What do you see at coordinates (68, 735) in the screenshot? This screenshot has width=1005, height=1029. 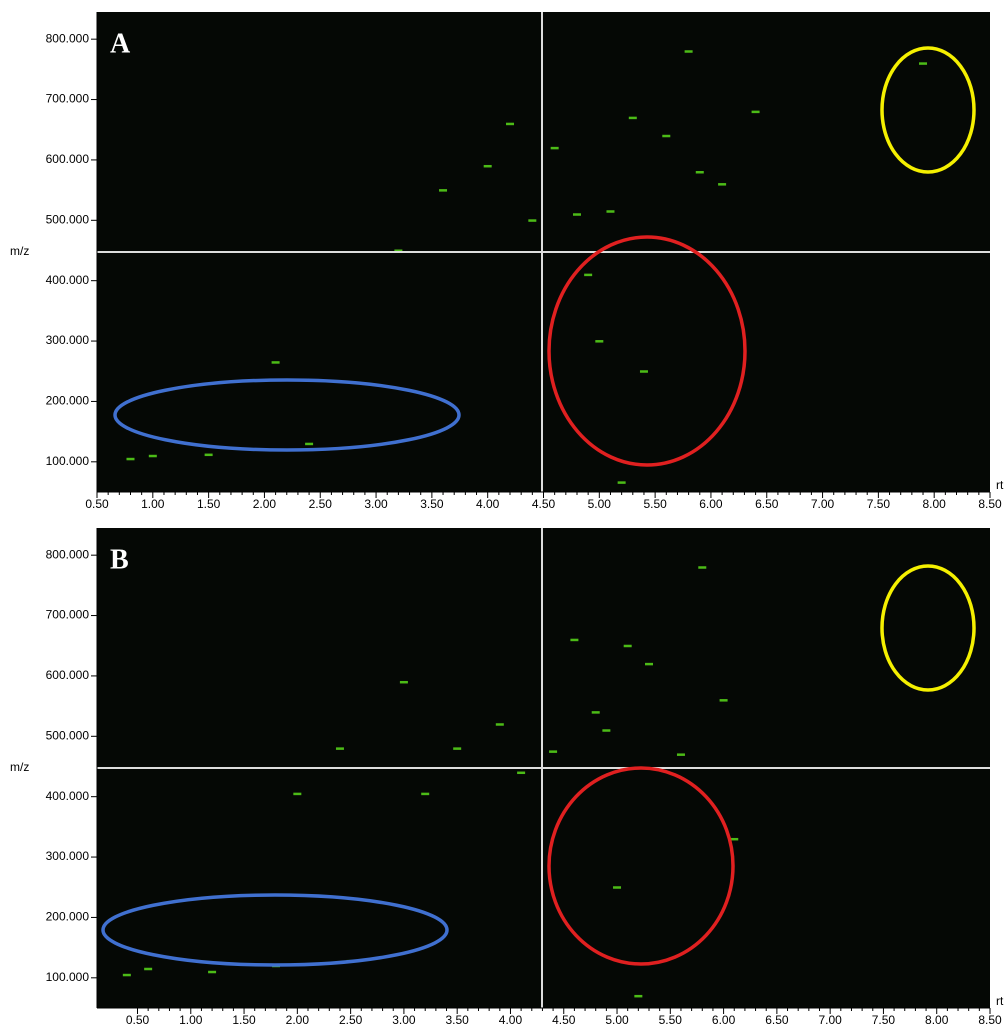 I see `y-tick-label: 500.000` at bounding box center [68, 735].